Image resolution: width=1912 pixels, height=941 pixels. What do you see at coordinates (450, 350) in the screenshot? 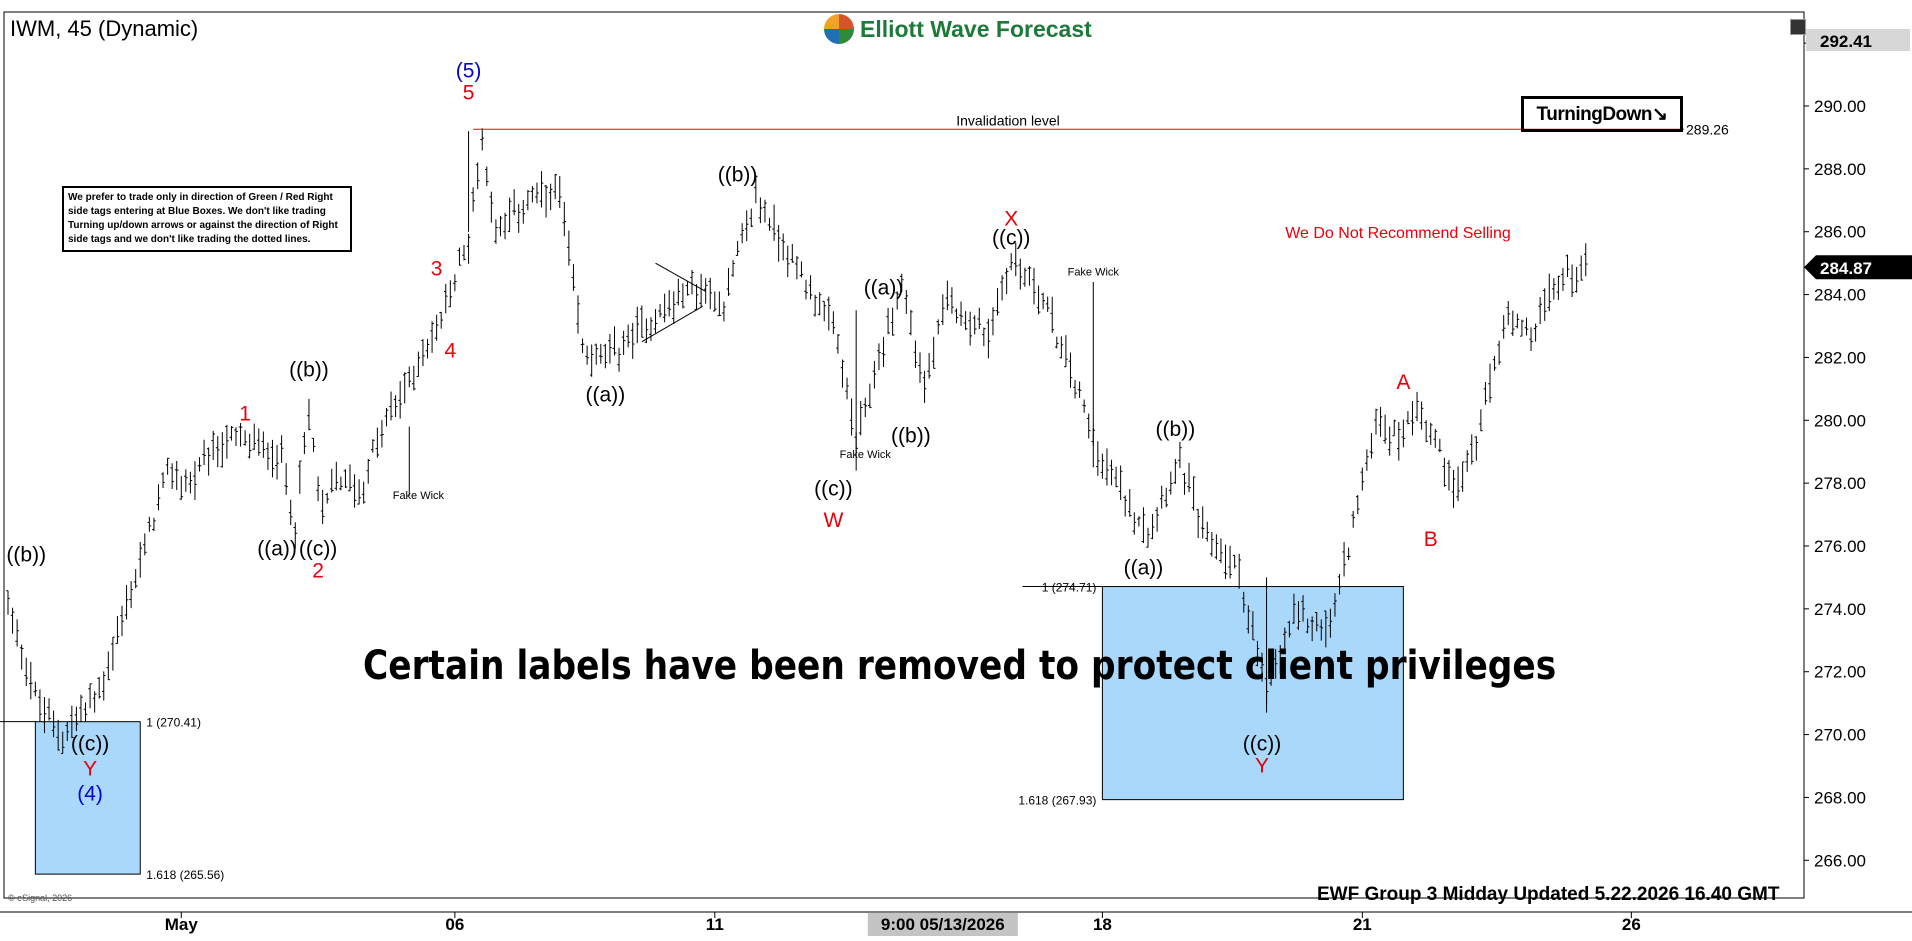
I see `wave-label: 4` at bounding box center [450, 350].